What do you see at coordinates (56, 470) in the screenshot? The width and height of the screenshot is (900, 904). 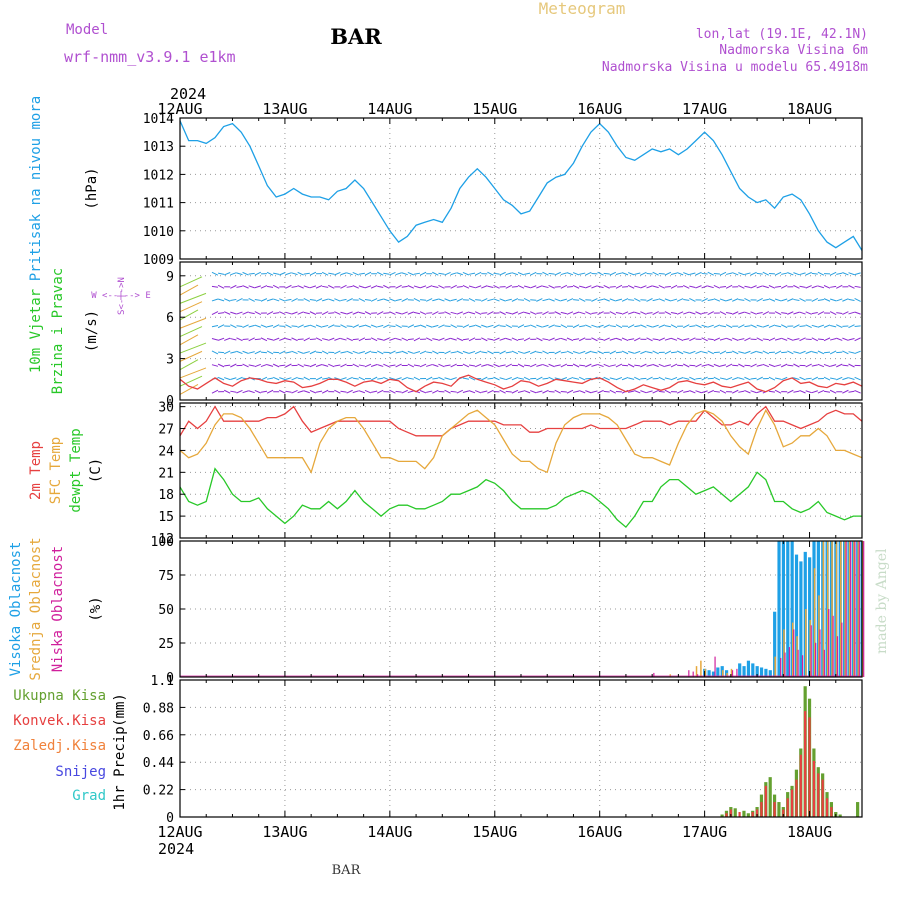 I see `temp-axis-name2: SFC Temp` at bounding box center [56, 470].